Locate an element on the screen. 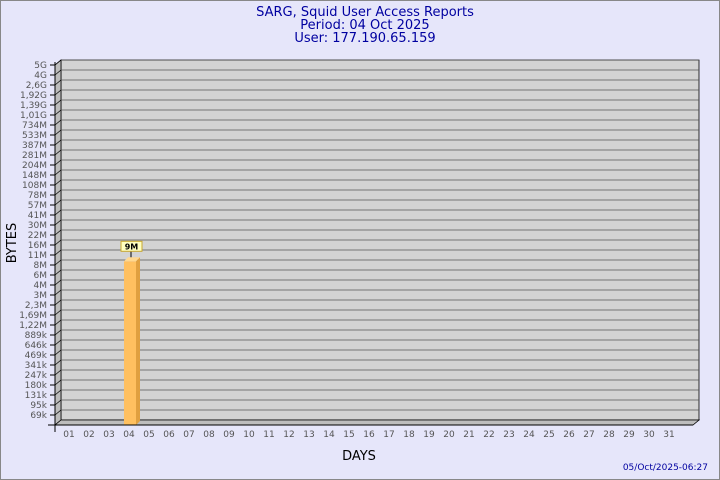 The height and width of the screenshot is (480, 720). x-tick-label: 05 is located at coordinates (148, 435).